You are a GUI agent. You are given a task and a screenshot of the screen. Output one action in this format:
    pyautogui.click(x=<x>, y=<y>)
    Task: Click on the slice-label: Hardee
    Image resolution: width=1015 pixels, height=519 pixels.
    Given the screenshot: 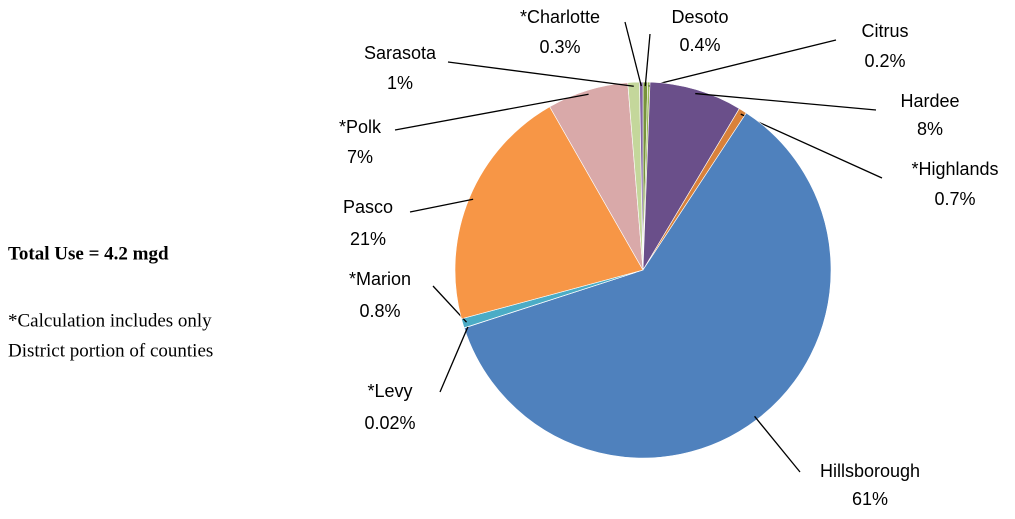 What is the action you would take?
    pyautogui.click(x=929, y=101)
    